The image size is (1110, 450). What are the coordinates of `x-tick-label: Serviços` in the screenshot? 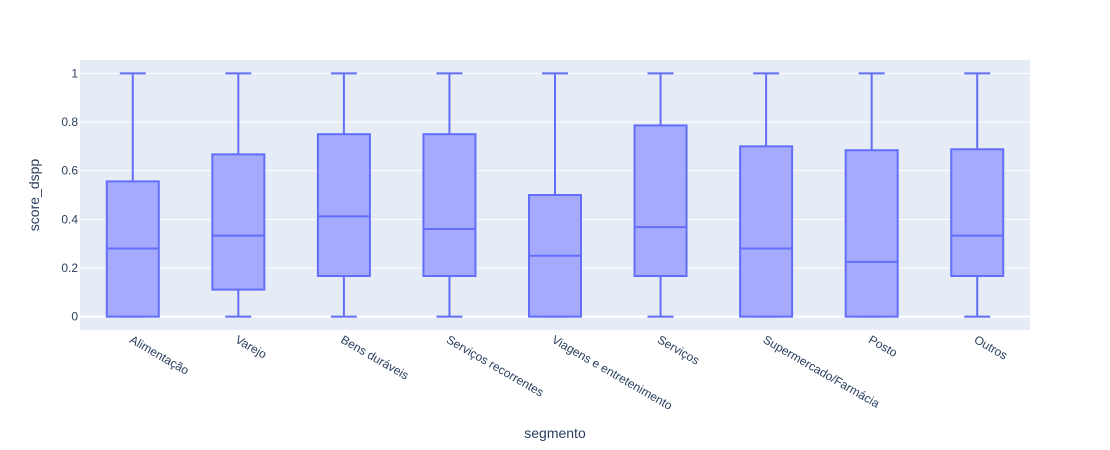 It's located at (678, 349).